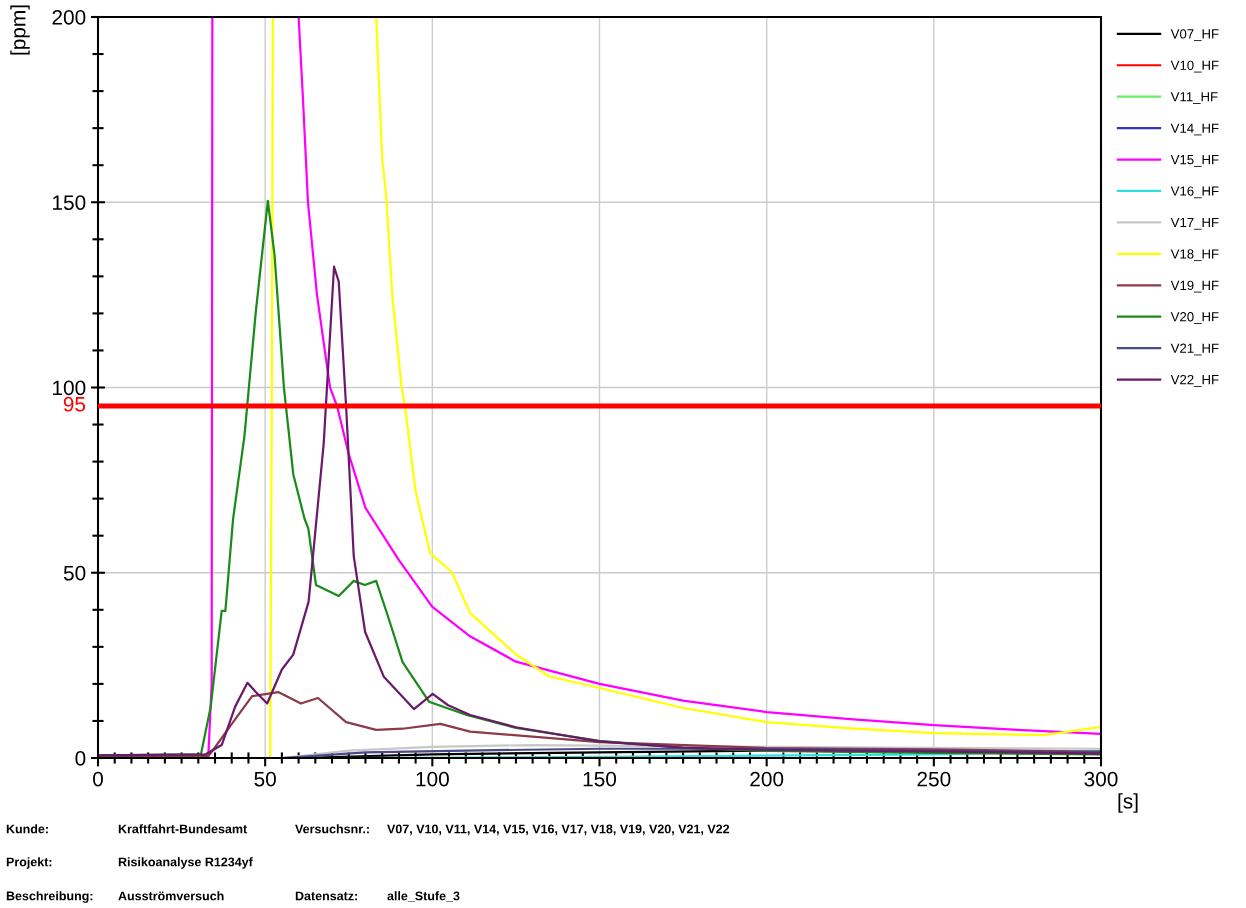  What do you see at coordinates (183, 829) in the screenshot?
I see `text: Kraftfahrt-Bundesamt` at bounding box center [183, 829].